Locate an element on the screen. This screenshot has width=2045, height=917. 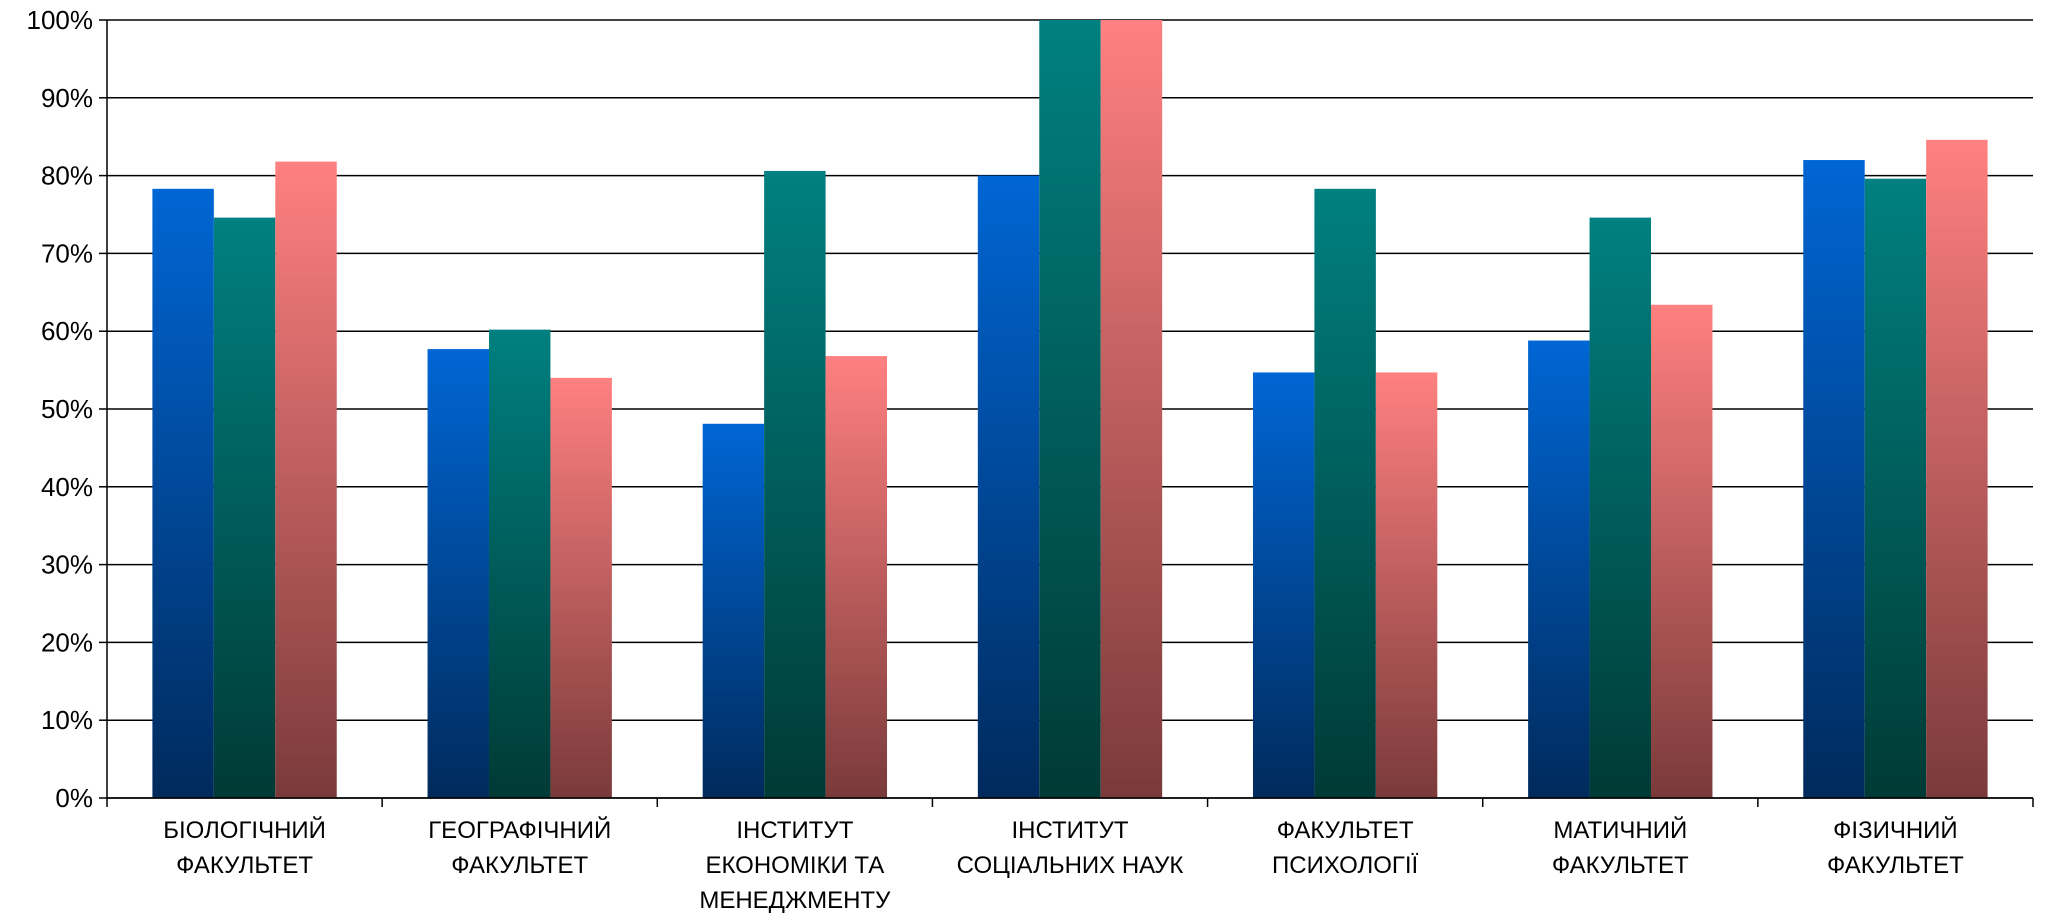
x-category-label-1-line-1: БІОЛОГІЧНИЙ is located at coordinates (244, 830).